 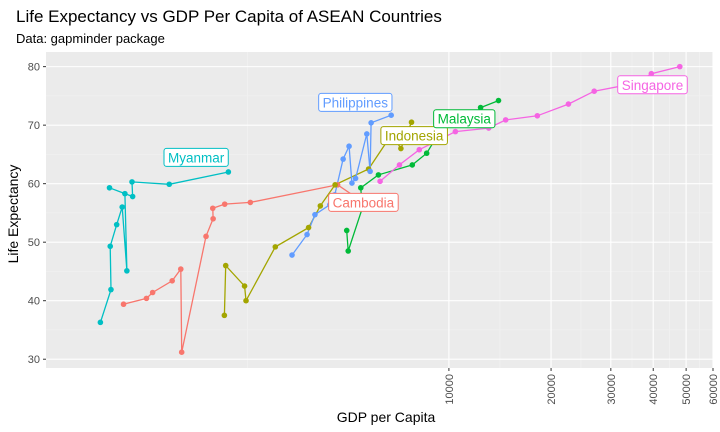 I want to click on series-line-myanmar, so click(x=164, y=247).